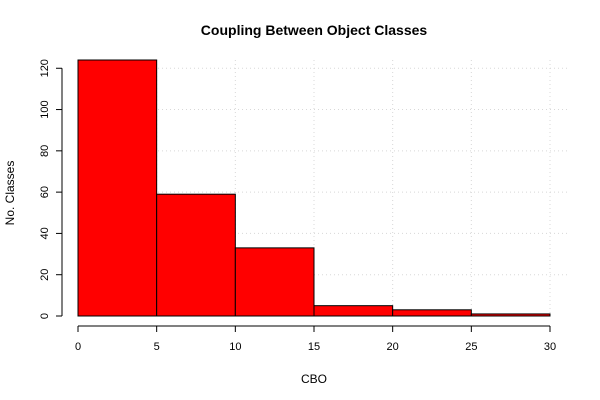 Image resolution: width=600 pixels, height=400 pixels. What do you see at coordinates (314, 30) in the screenshot?
I see `chart-title: Coupling Between Object Classes` at bounding box center [314, 30].